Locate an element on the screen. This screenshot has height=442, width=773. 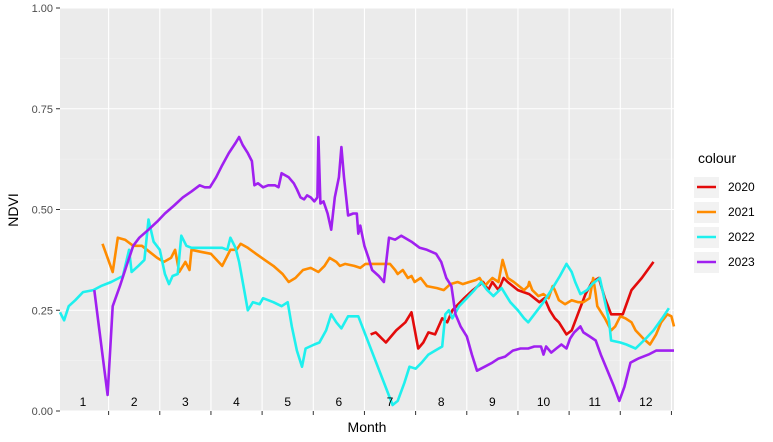
month-label: 3 is located at coordinates (185, 402).